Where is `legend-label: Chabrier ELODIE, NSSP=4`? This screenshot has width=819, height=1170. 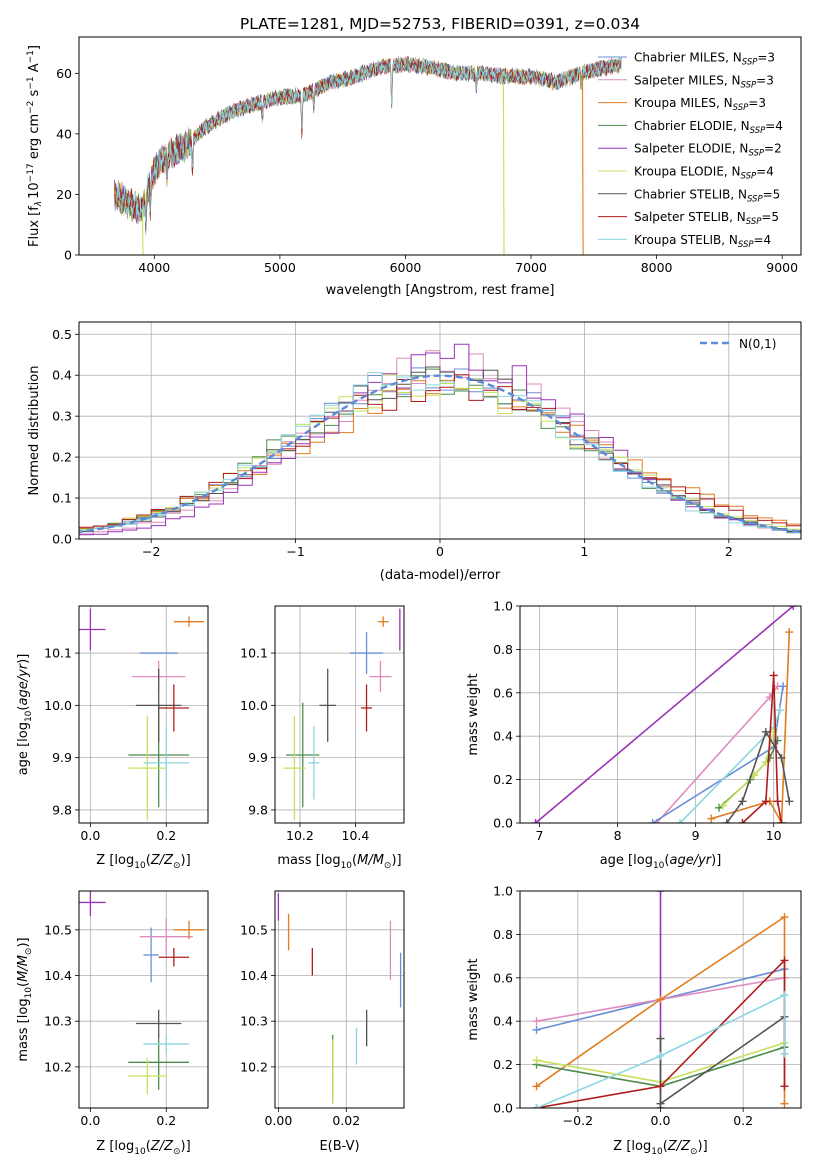
legend-label: Chabrier ELODIE, NSSP=4 is located at coordinates (708, 127).